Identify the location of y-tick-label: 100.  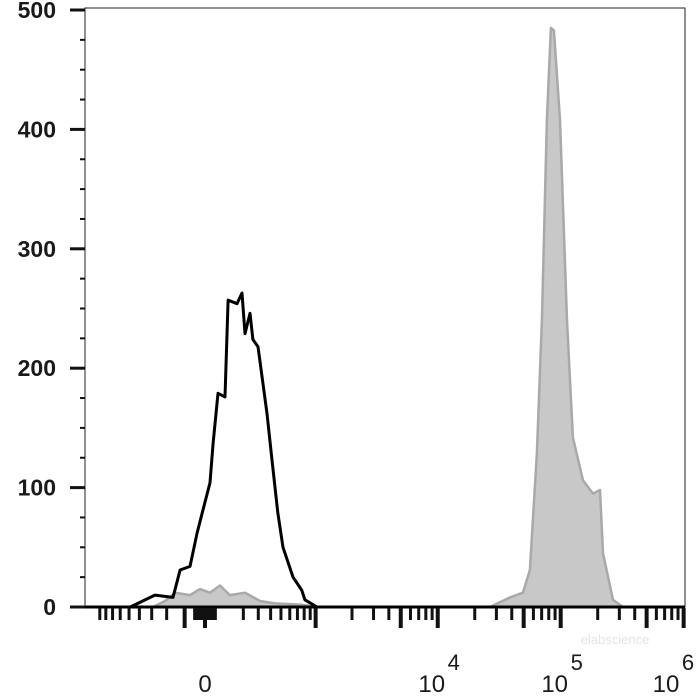
(37, 488).